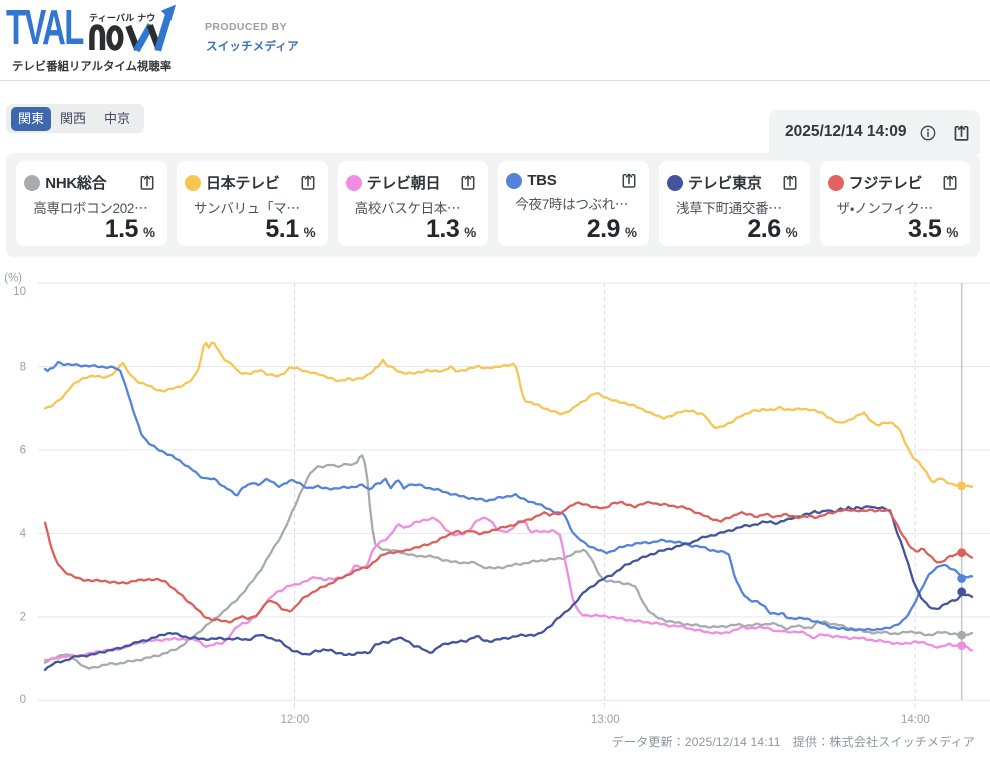  Describe the element at coordinates (23, 617) in the screenshot. I see `svg-text: 2` at that location.